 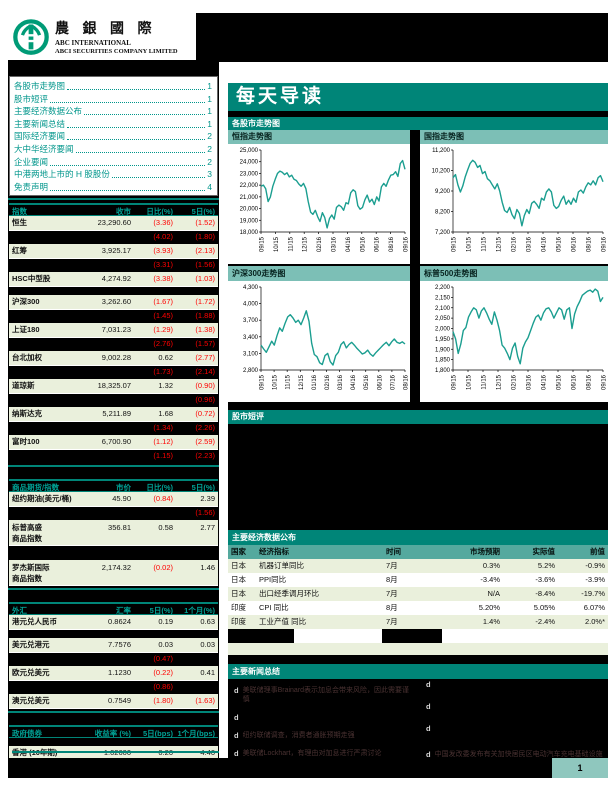 I want to click on svg-text: 25,000, so click(x=249, y=151).